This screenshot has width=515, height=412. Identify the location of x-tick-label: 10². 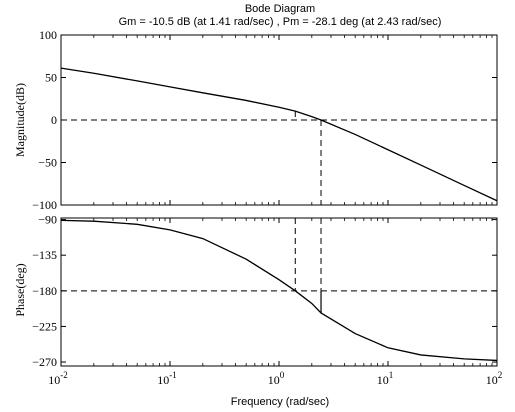
(494, 378).